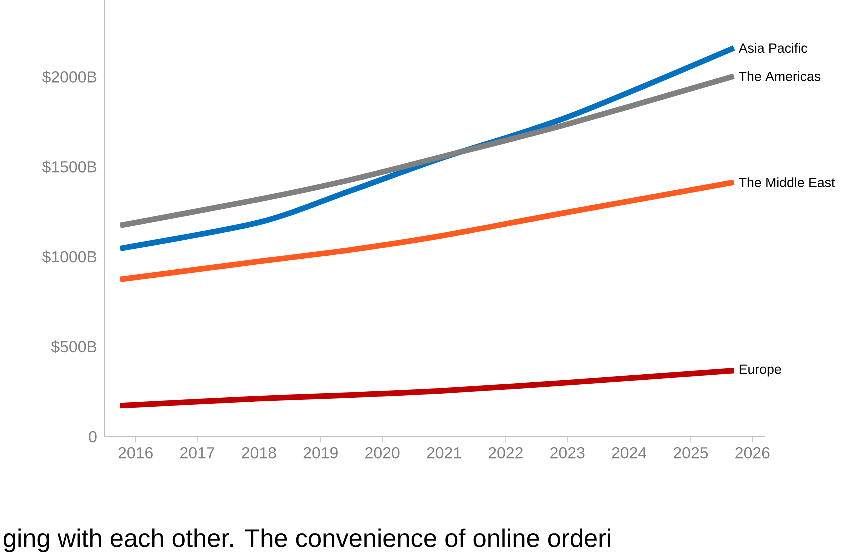  Describe the element at coordinates (74, 347) in the screenshot. I see `y-tick-label: $500B` at that location.